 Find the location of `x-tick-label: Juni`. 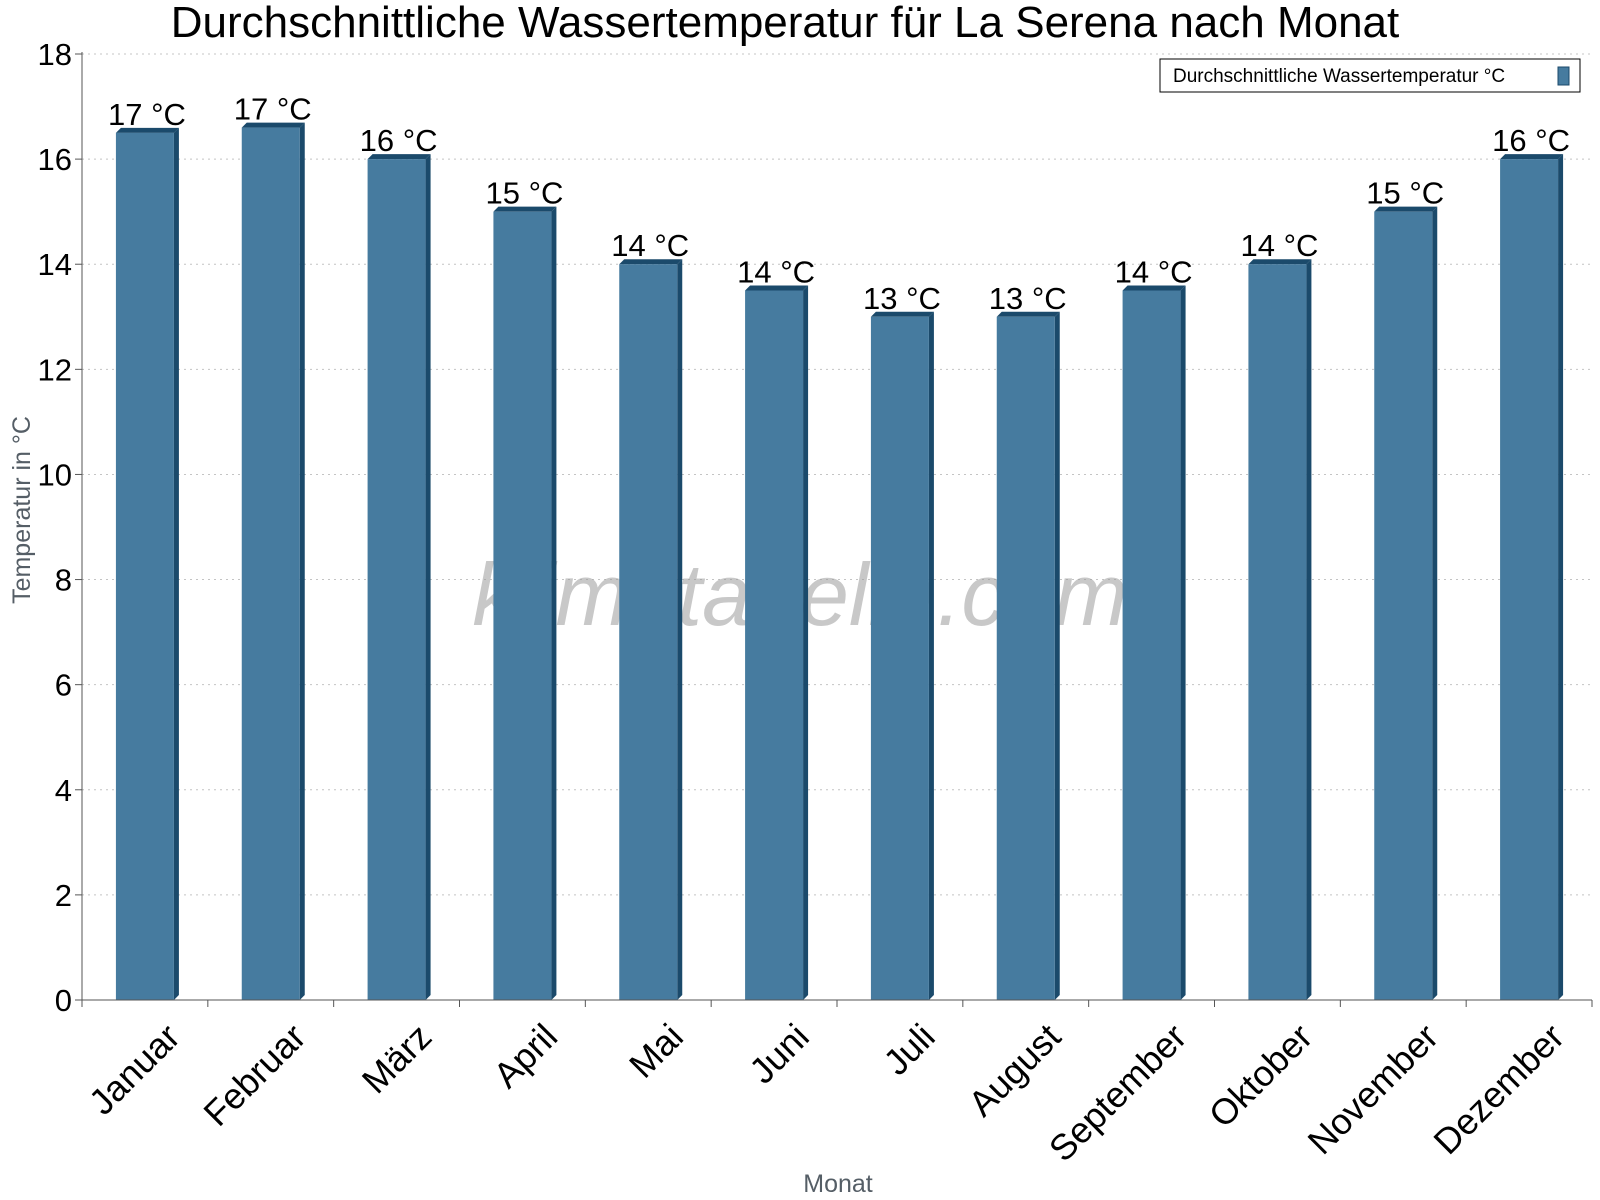

x-tick-label: Juni is located at coordinates (779, 1054).